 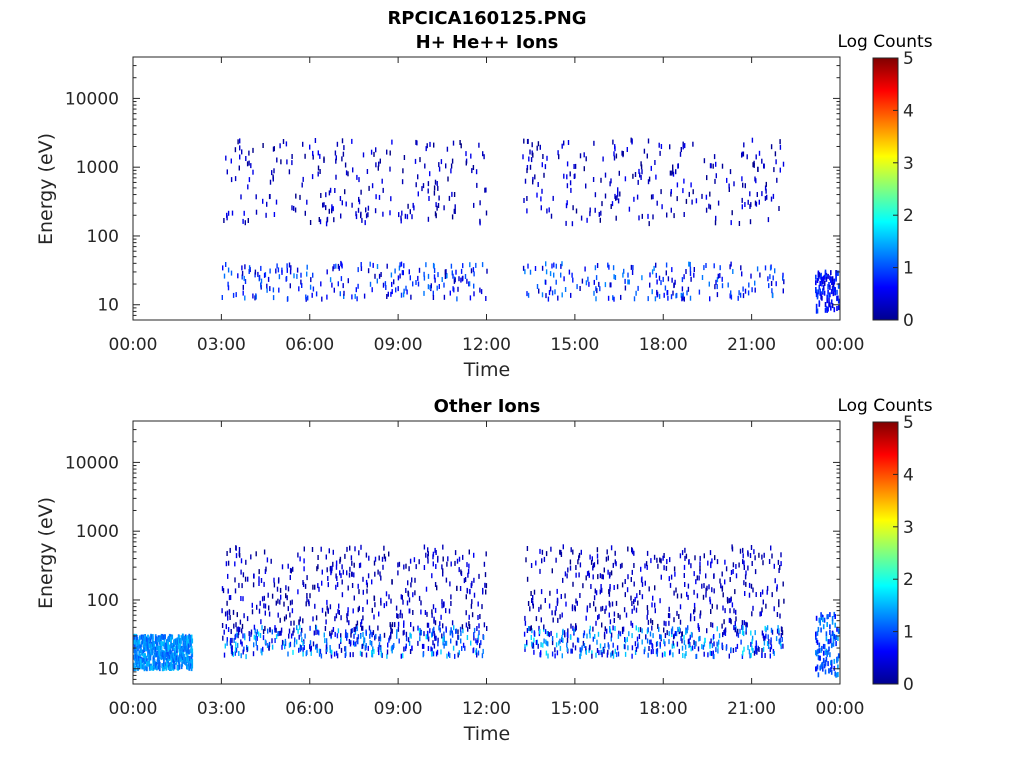 I want to click on y-tick-label: 100, so click(x=103, y=601).